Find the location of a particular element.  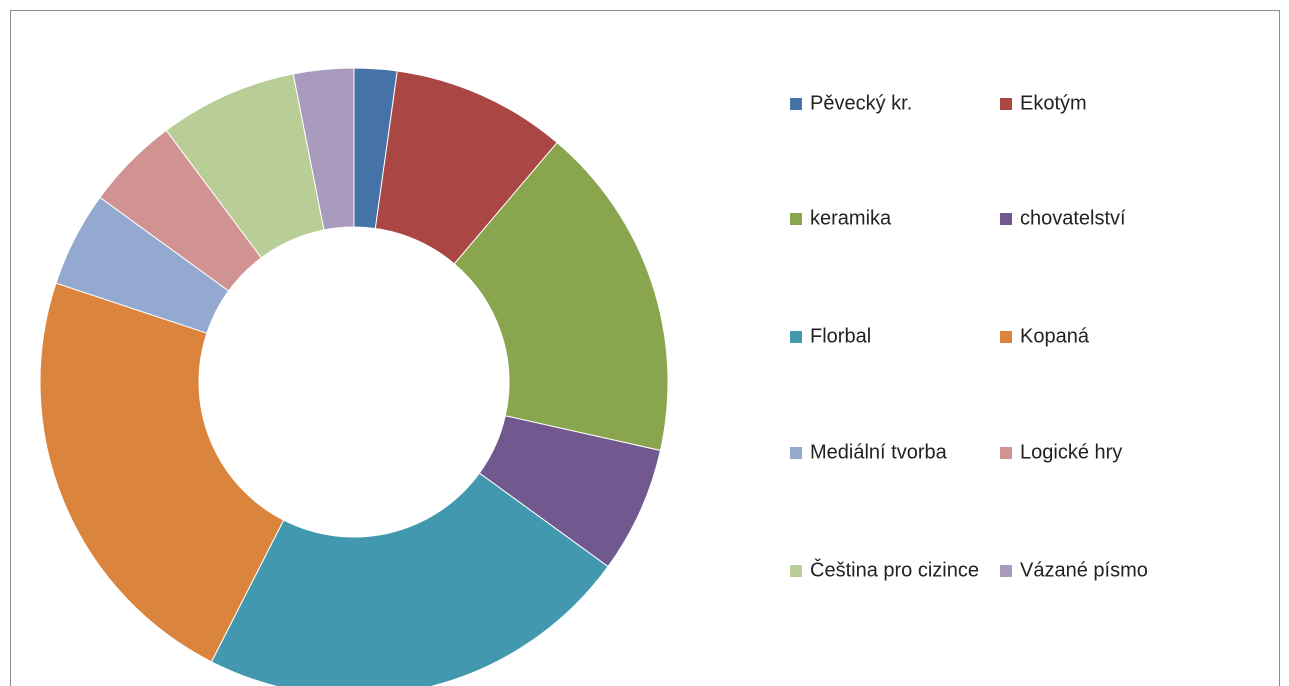

legend-label: Pěvecký kr. is located at coordinates (861, 103).